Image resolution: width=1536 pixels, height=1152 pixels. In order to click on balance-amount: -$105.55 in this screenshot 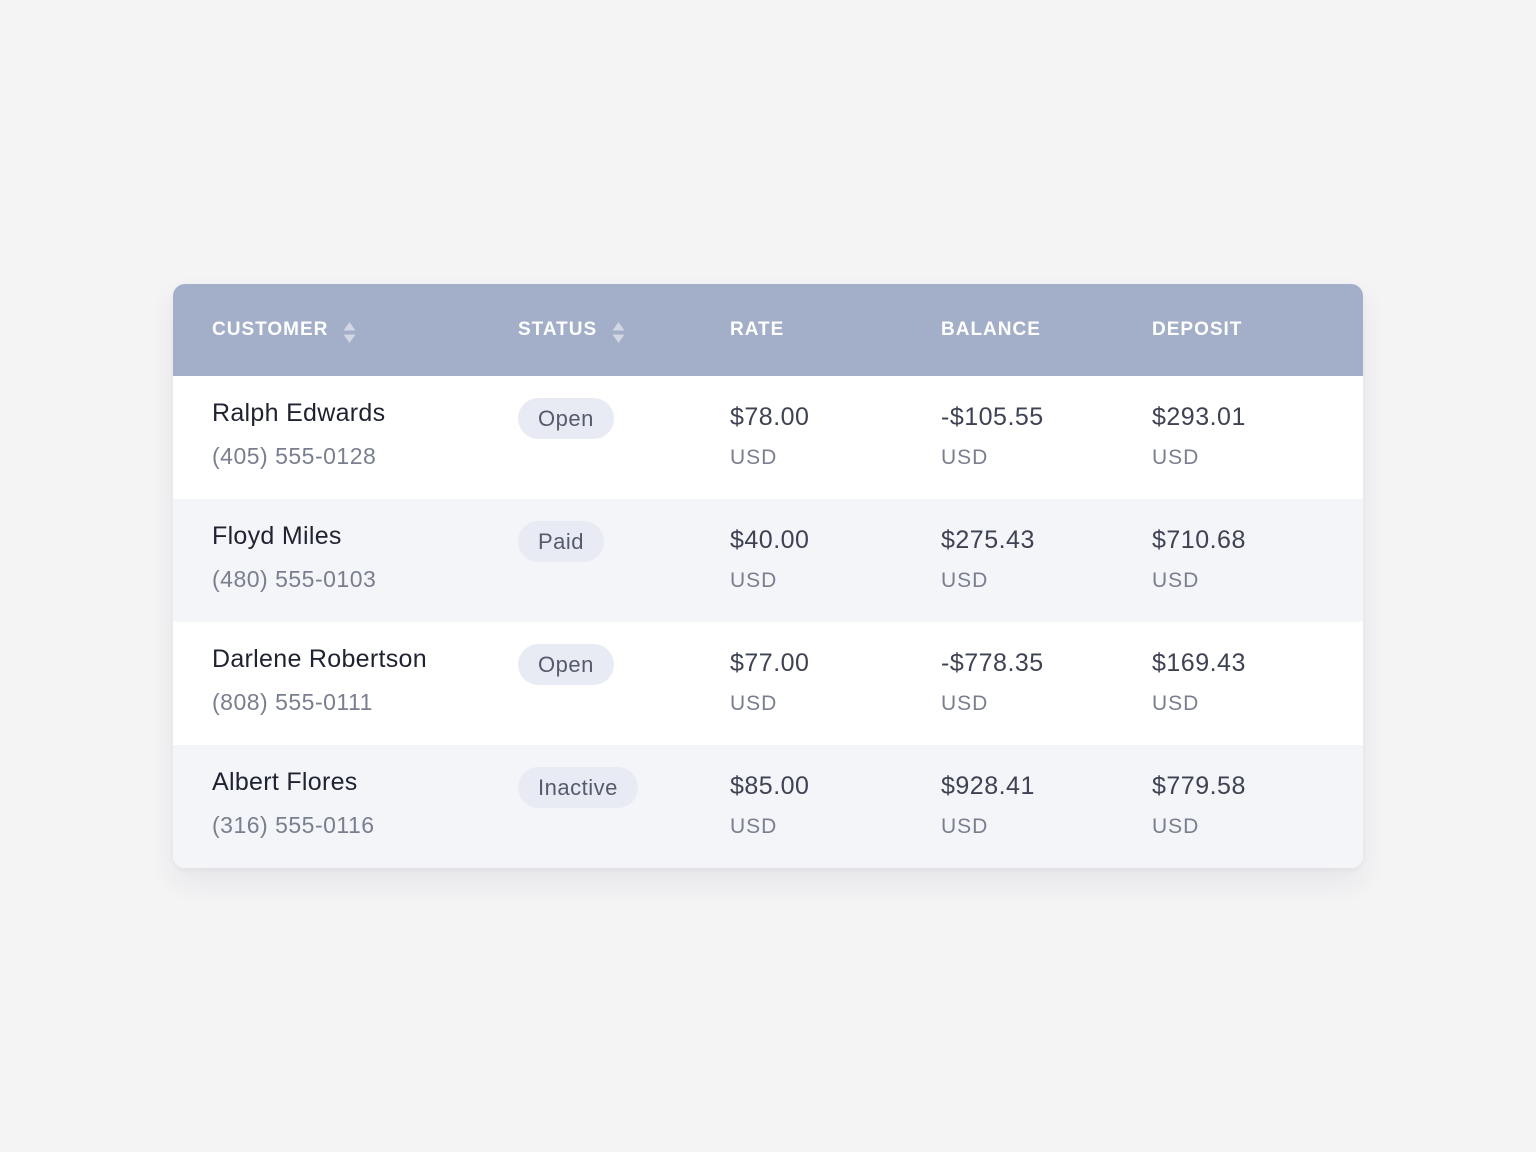, I will do `click(992, 417)`.